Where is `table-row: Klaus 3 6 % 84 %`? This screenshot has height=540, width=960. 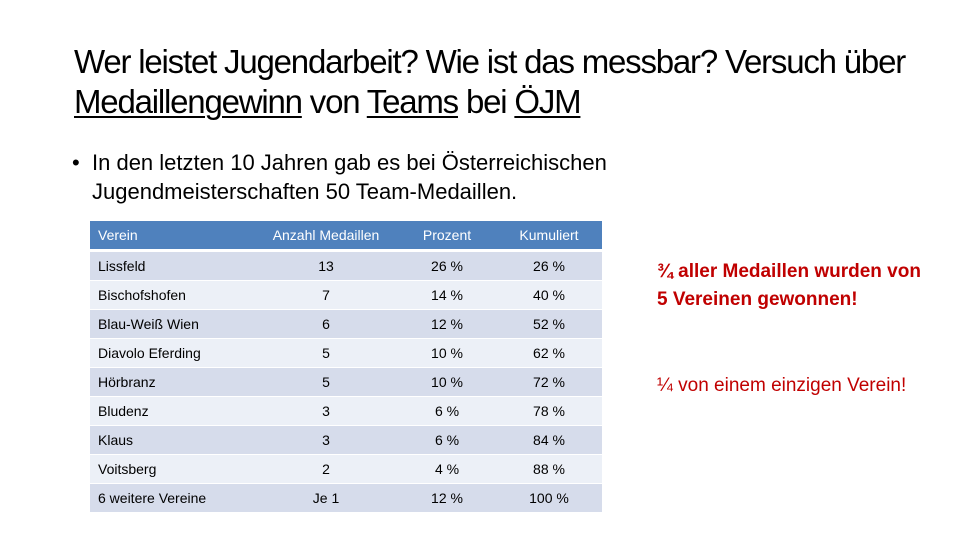 table-row: Klaus 3 6 % 84 % is located at coordinates (346, 440).